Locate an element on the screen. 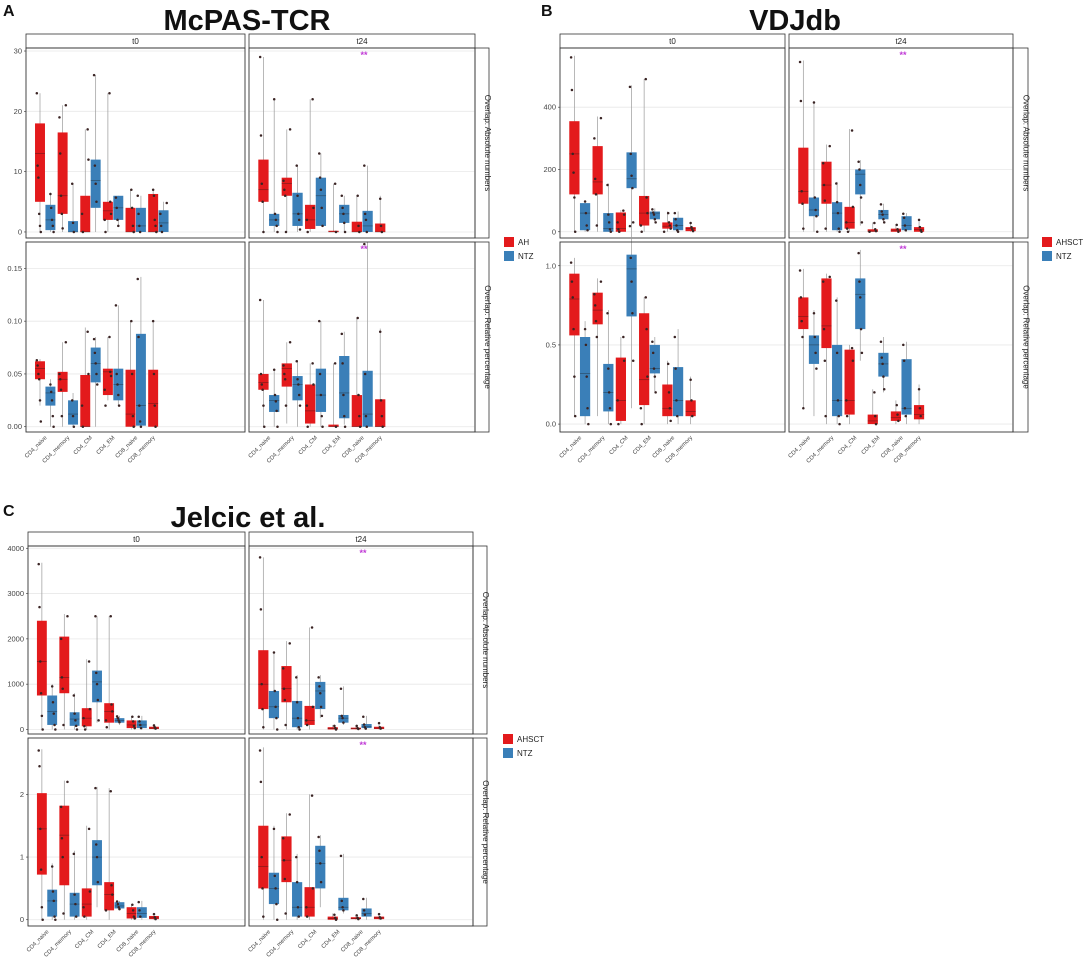 This screenshot has width=1084, height=966. box-CD4_EM-red is located at coordinates (644, 155).